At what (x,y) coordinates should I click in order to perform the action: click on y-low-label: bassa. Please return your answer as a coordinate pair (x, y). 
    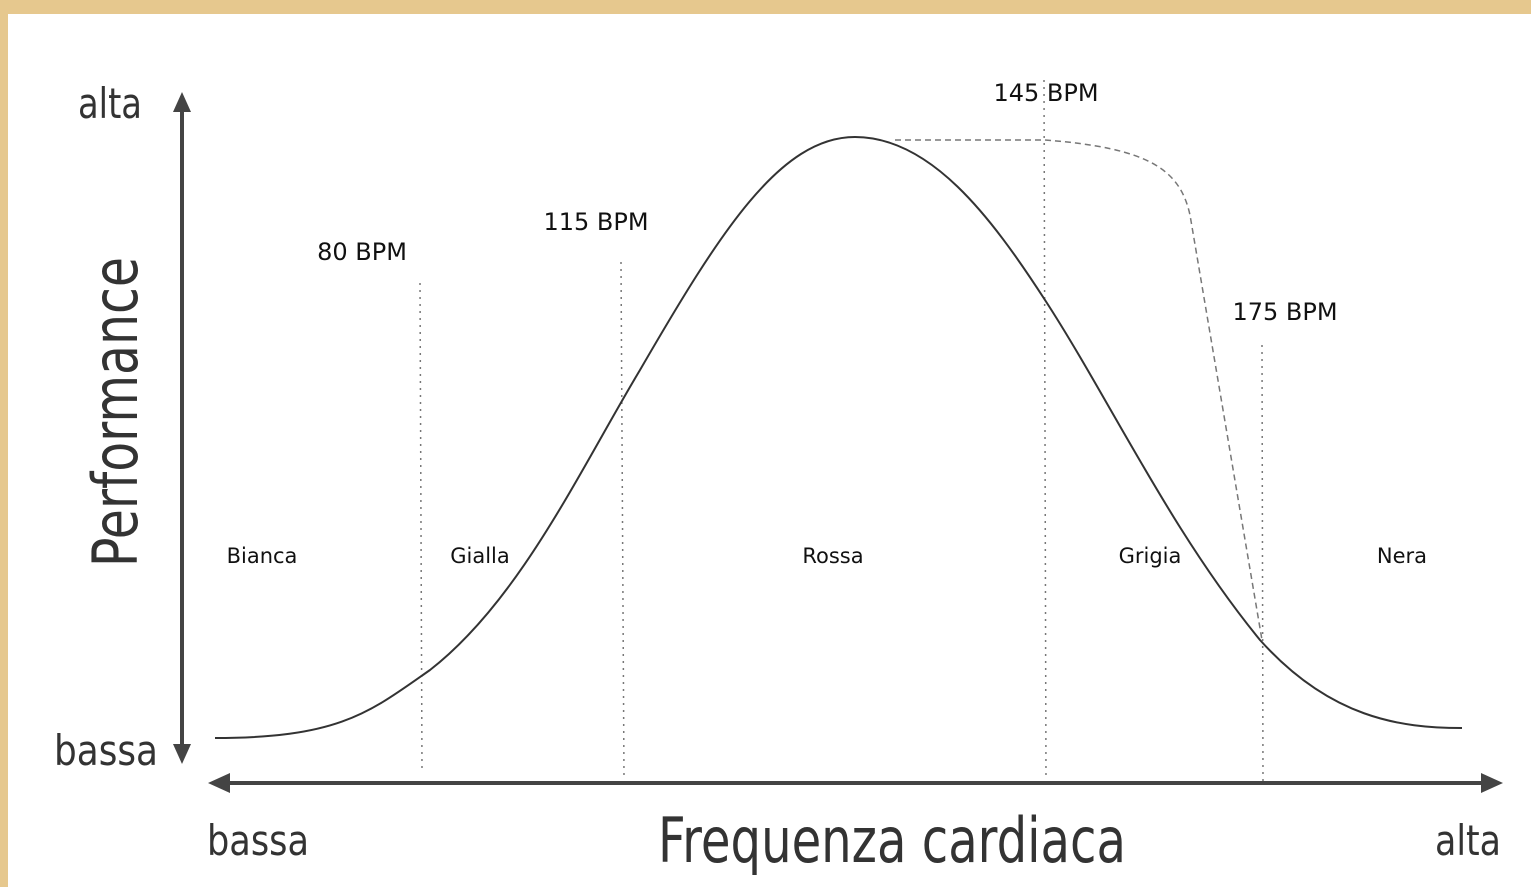
    Looking at the image, I should click on (106, 750).